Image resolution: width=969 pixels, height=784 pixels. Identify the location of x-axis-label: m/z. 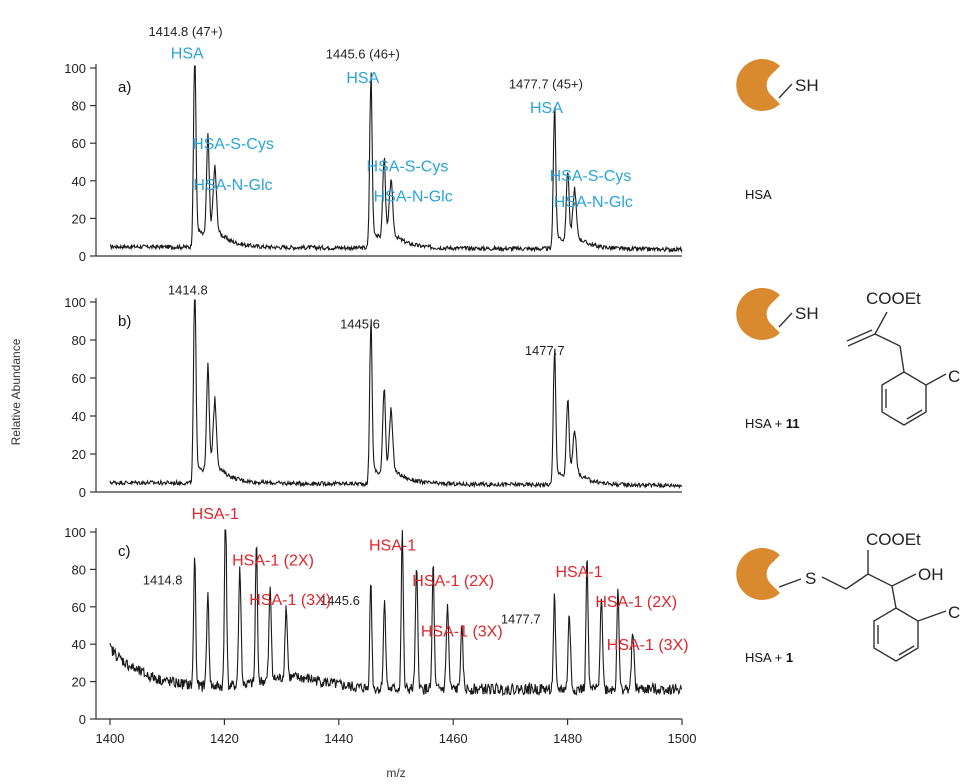
(395, 773).